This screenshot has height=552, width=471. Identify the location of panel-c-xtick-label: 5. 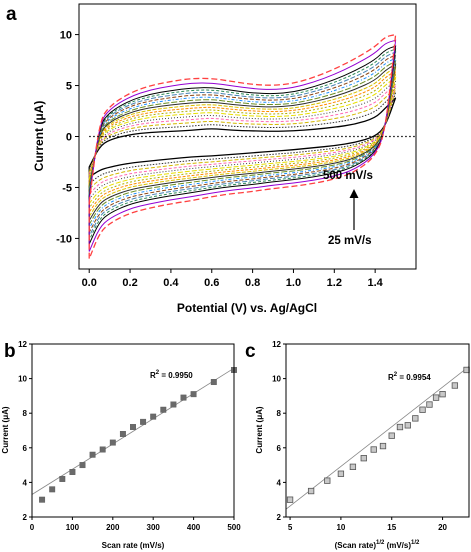
(290, 527).